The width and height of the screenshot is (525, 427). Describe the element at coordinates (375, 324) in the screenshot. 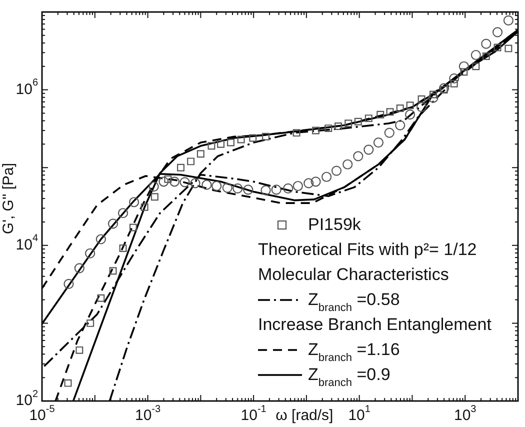

I see `annotation: Increase Branch Entanglement` at that location.